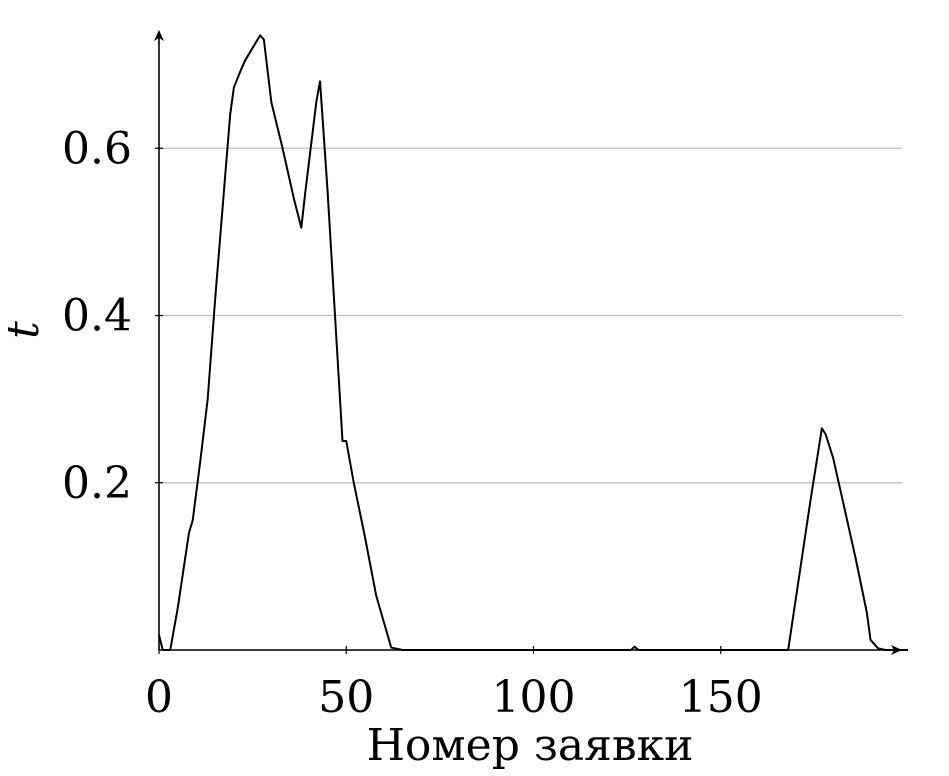 The width and height of the screenshot is (949, 776). What do you see at coordinates (97, 483) in the screenshot?
I see `y-tick-label-0: 0.2` at bounding box center [97, 483].